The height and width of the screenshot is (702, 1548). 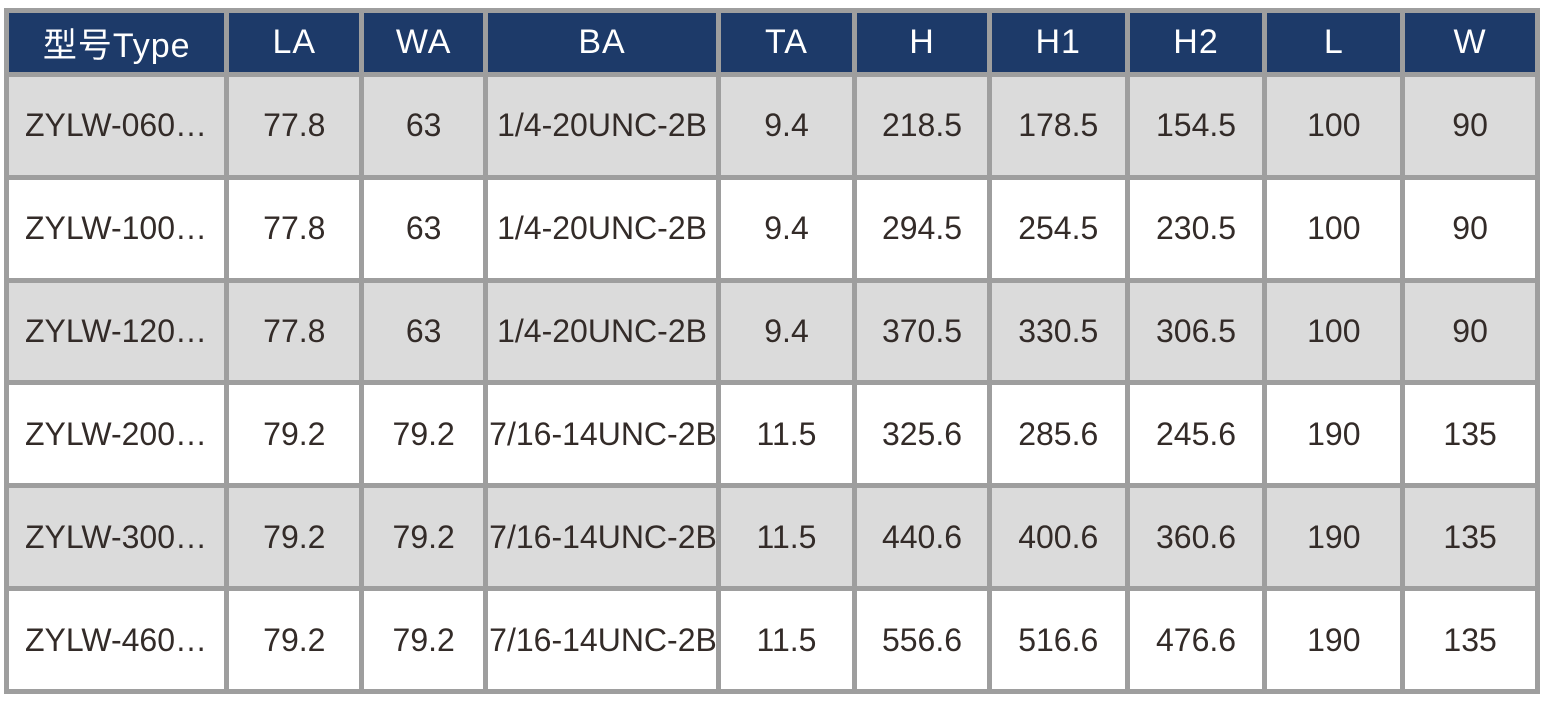 What do you see at coordinates (1196, 434) in the screenshot?
I see `value-cell: 245.6` at bounding box center [1196, 434].